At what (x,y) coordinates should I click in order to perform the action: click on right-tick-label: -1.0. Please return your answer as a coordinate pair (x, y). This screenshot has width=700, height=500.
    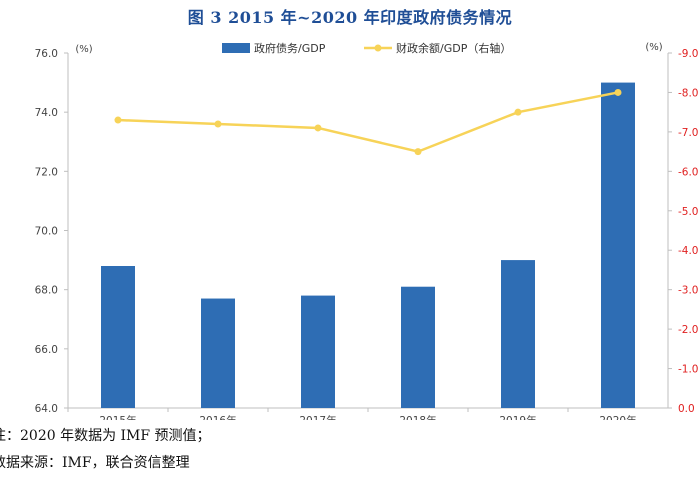
    Looking at the image, I should click on (688, 370).